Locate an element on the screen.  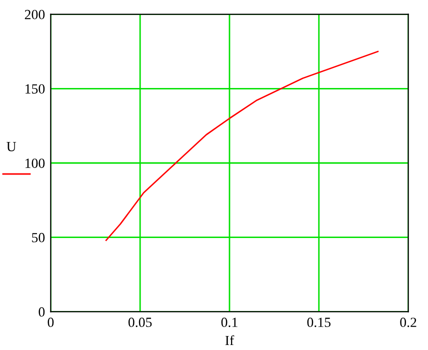
x-tick-label: 0 is located at coordinates (51, 323).